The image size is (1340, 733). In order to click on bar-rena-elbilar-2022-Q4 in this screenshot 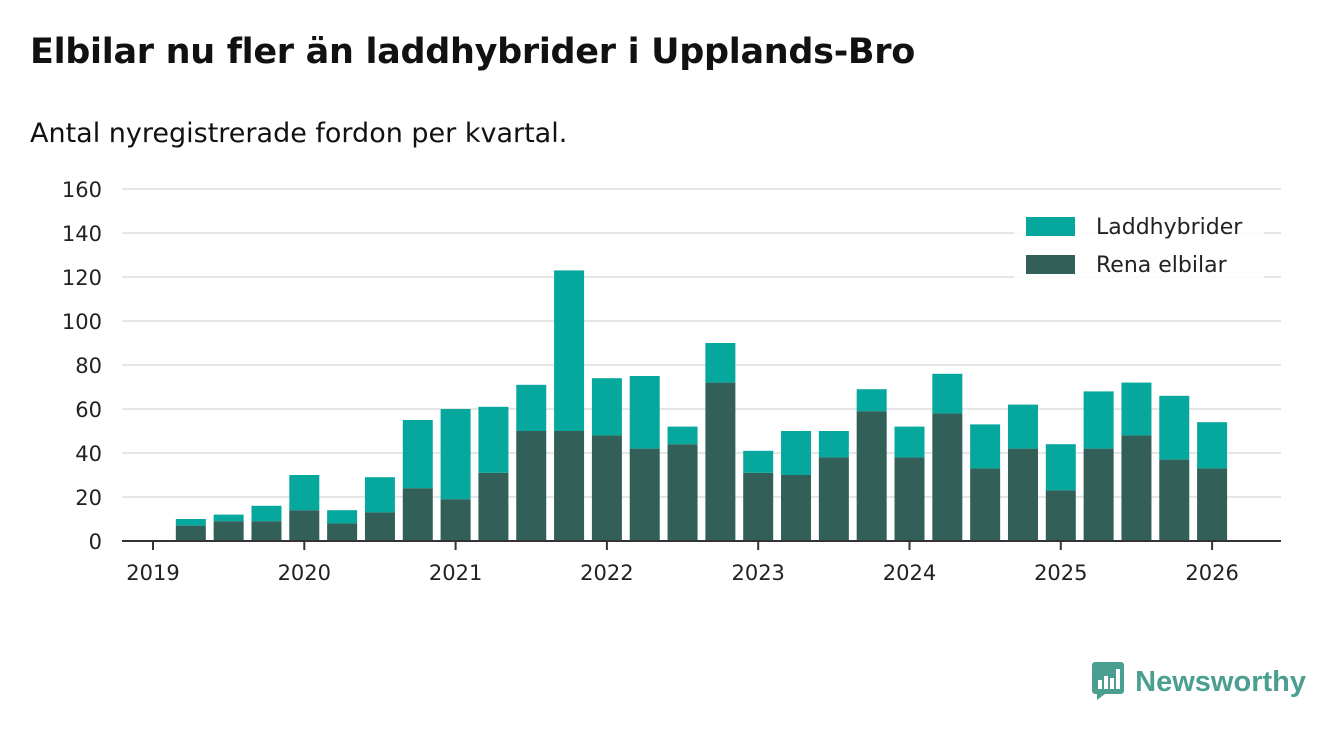, I will do `click(720, 461)`.